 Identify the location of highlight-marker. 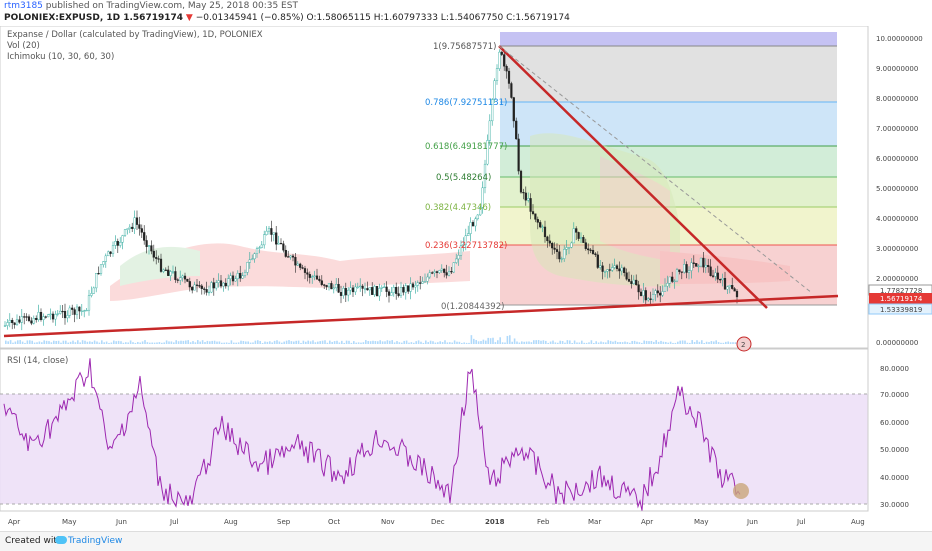
(741, 491).